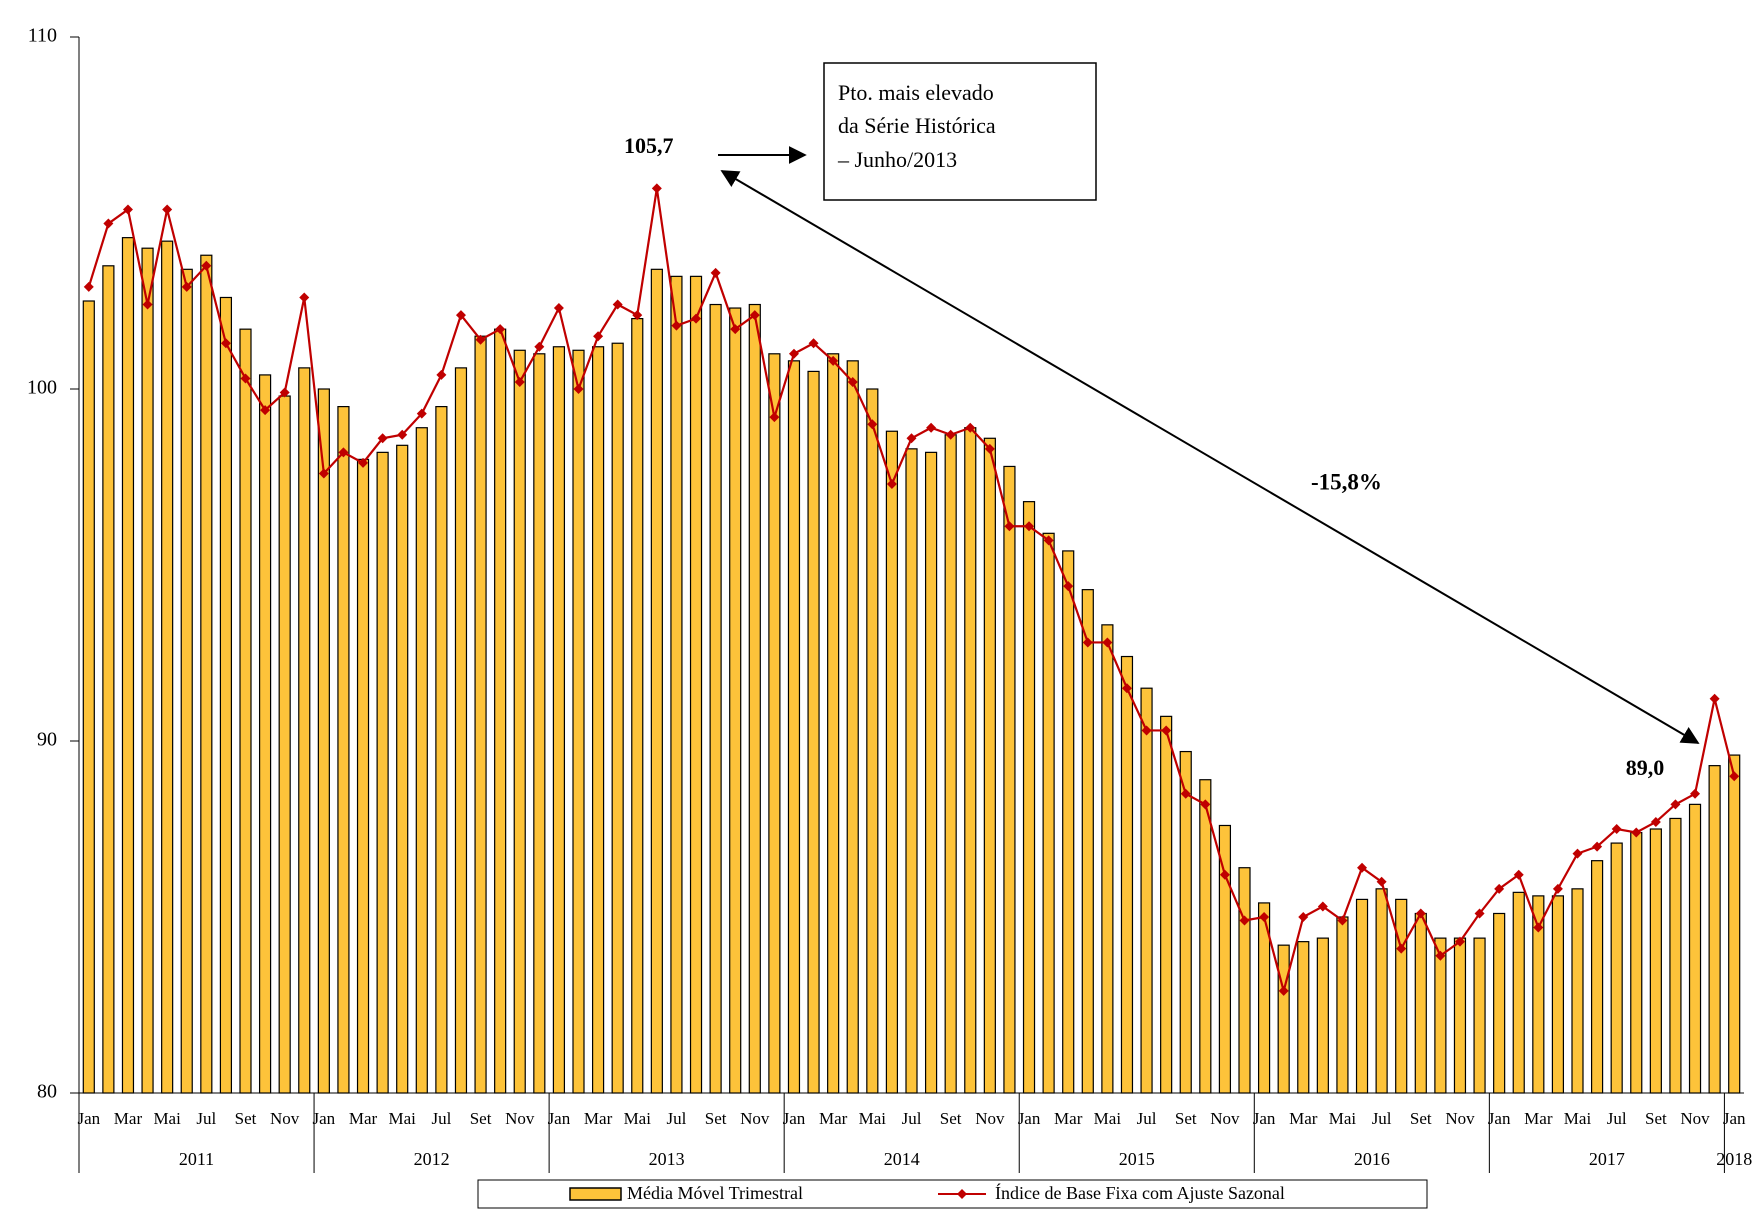 The width and height of the screenshot is (1757, 1209). Describe the element at coordinates (1645, 767) in the screenshot. I see `last-label: 89,0` at that location.